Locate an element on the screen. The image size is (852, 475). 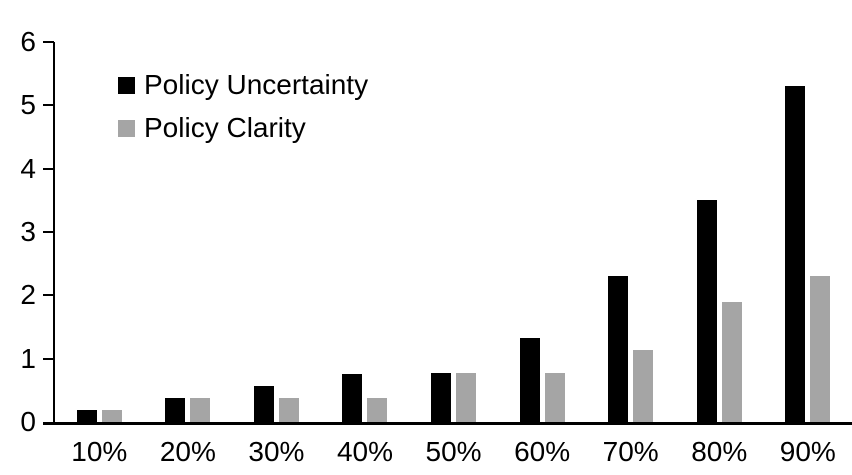
legend-item-policy-clarity: Policy Clarity is located at coordinates (243, 128).